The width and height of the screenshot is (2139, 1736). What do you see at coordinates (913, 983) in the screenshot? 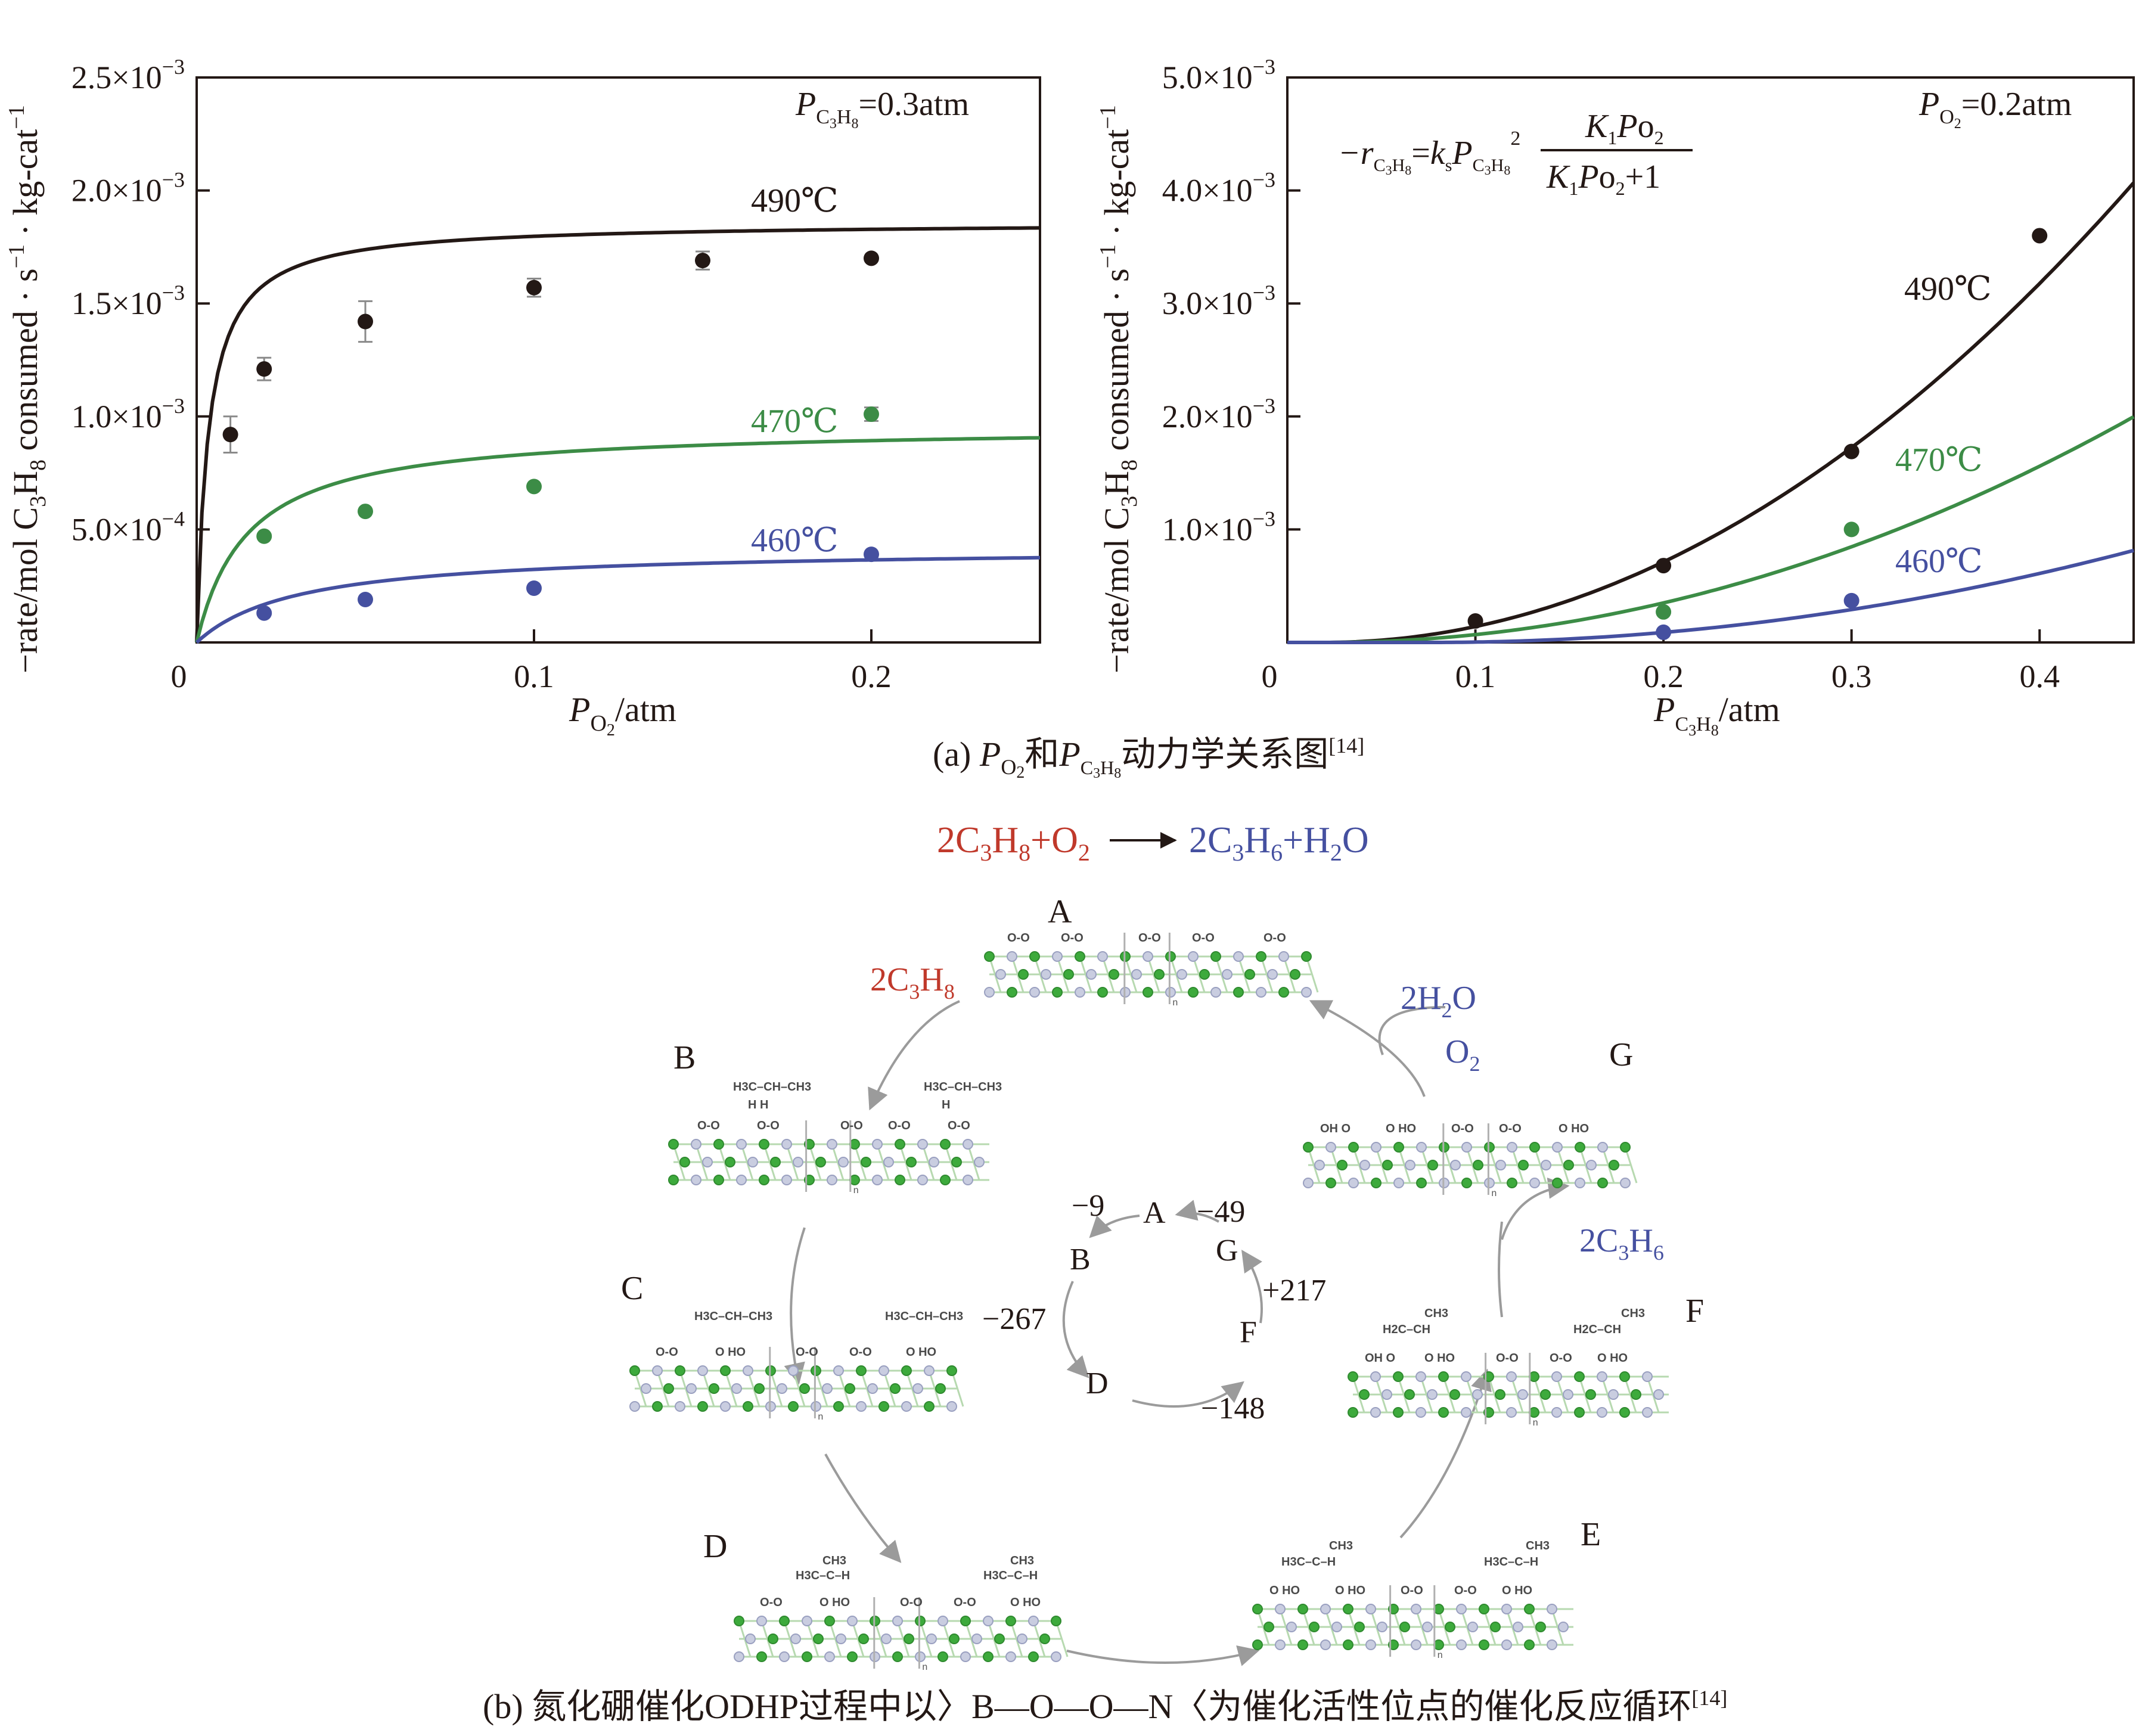
I see `propane-in-label: 2C3H8` at bounding box center [913, 983].